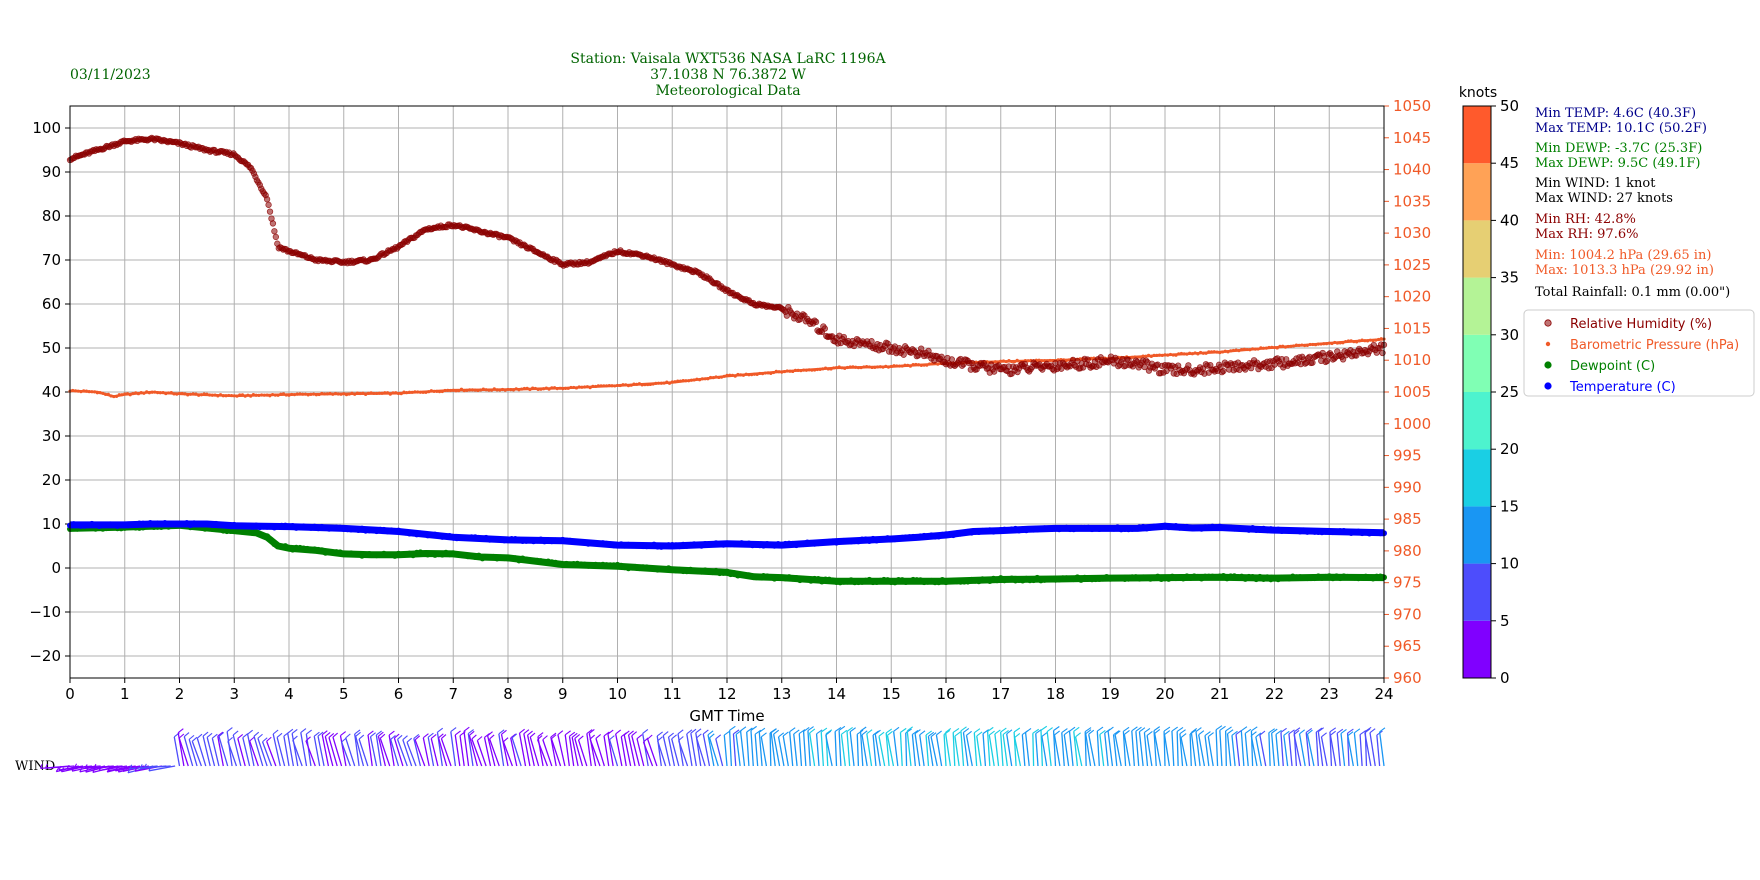  I want to click on legend-entry: Dewpoint (C), so click(1612, 366).